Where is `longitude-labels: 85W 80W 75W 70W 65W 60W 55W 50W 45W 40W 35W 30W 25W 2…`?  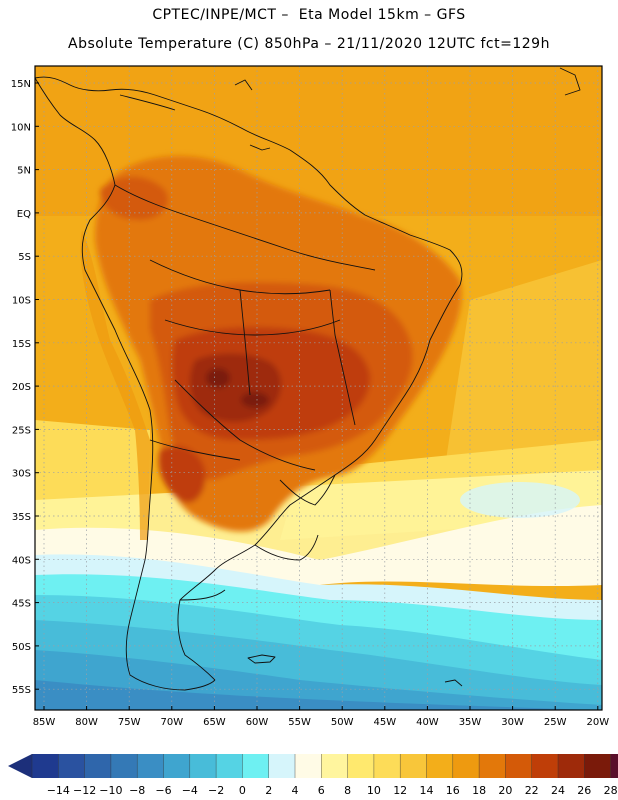
longitude-labels: 85W 80W 75W 70W 65W 60W 55W 50W 45W 40W 35W 30W 25W 2… is located at coordinates (321, 717).